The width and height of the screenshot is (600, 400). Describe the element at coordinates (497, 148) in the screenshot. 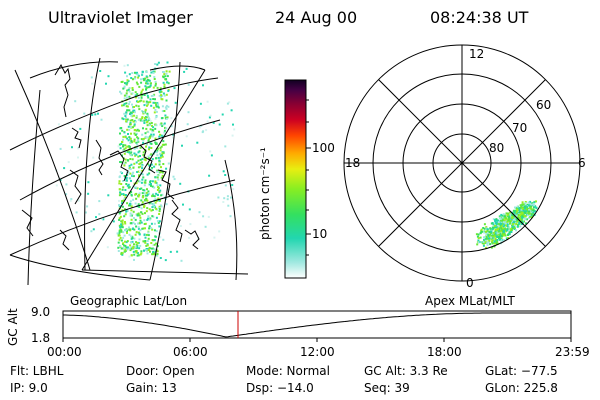

I see `lat-label-80: 80` at that location.